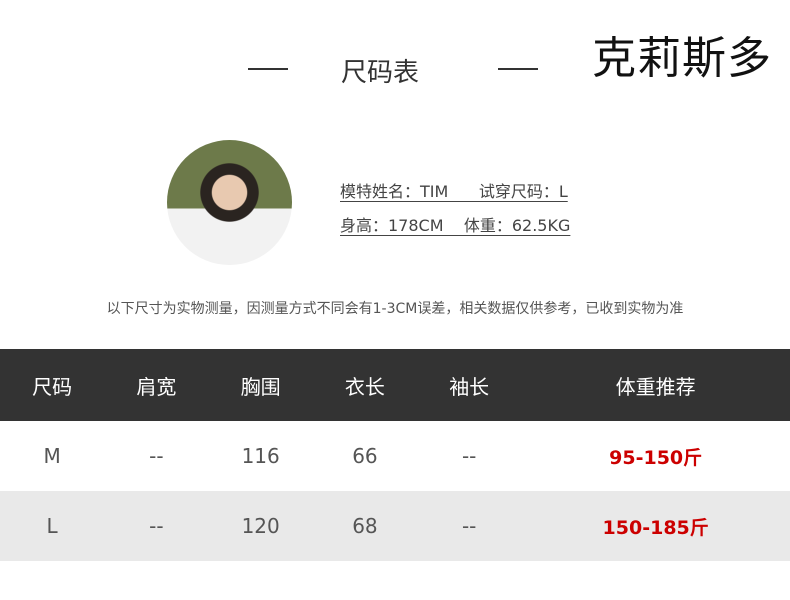 This screenshot has width=790, height=600. I want to click on cell-weight: 150-185斤, so click(655, 526).